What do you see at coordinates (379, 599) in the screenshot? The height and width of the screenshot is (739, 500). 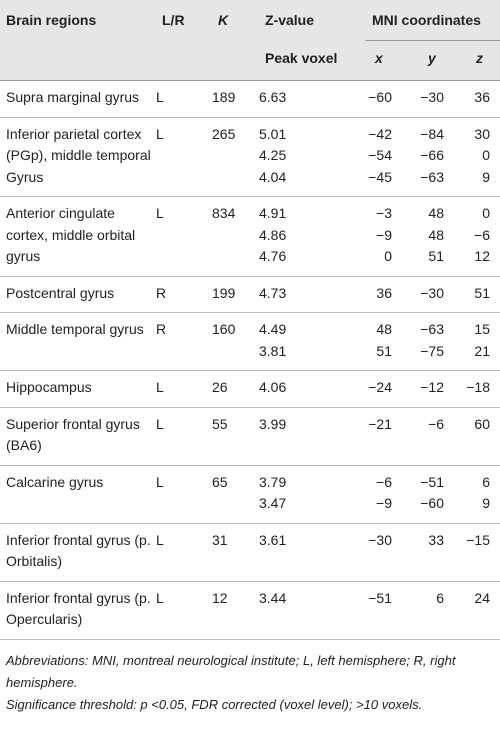 I see `peak-row: 3.44 −51 6 24` at bounding box center [379, 599].